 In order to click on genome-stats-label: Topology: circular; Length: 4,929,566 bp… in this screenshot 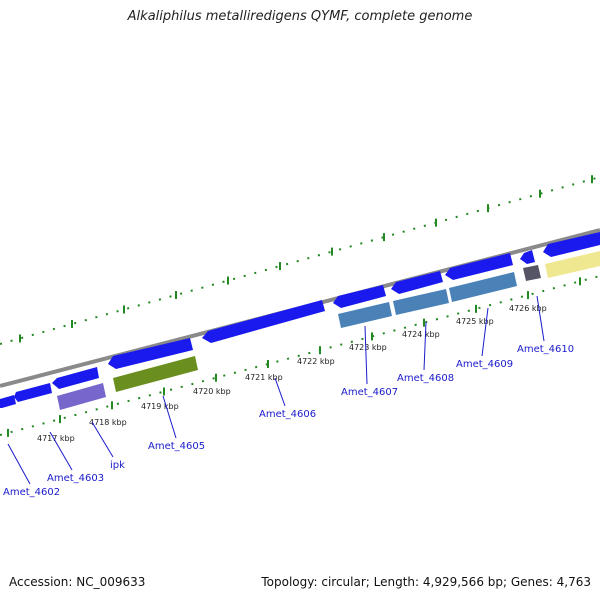, I will do `click(426, 582)`.